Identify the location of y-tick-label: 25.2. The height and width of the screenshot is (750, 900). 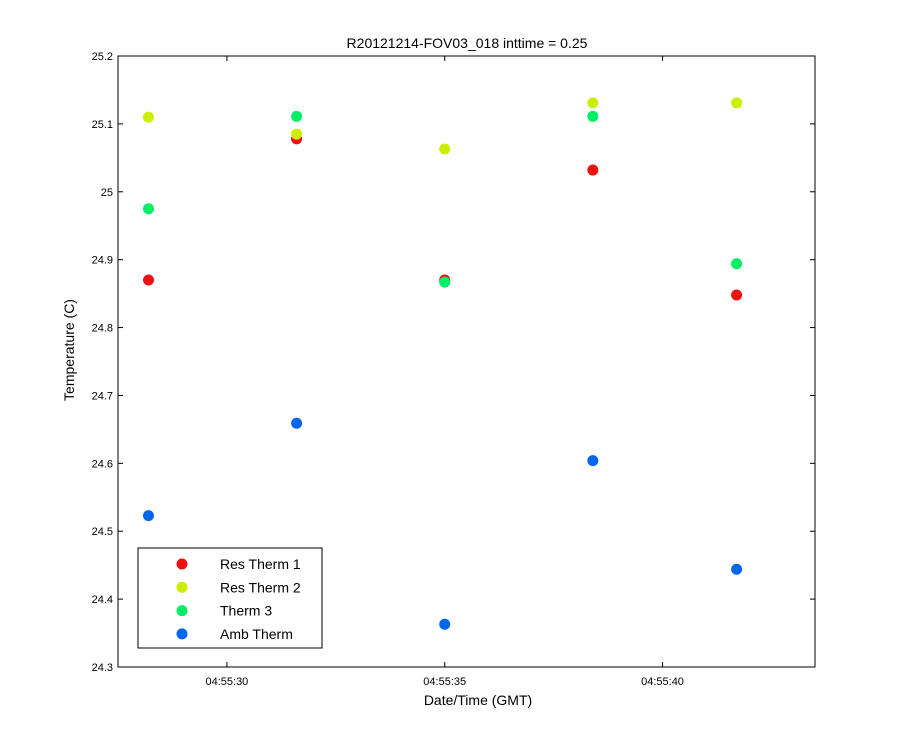
(102, 57).